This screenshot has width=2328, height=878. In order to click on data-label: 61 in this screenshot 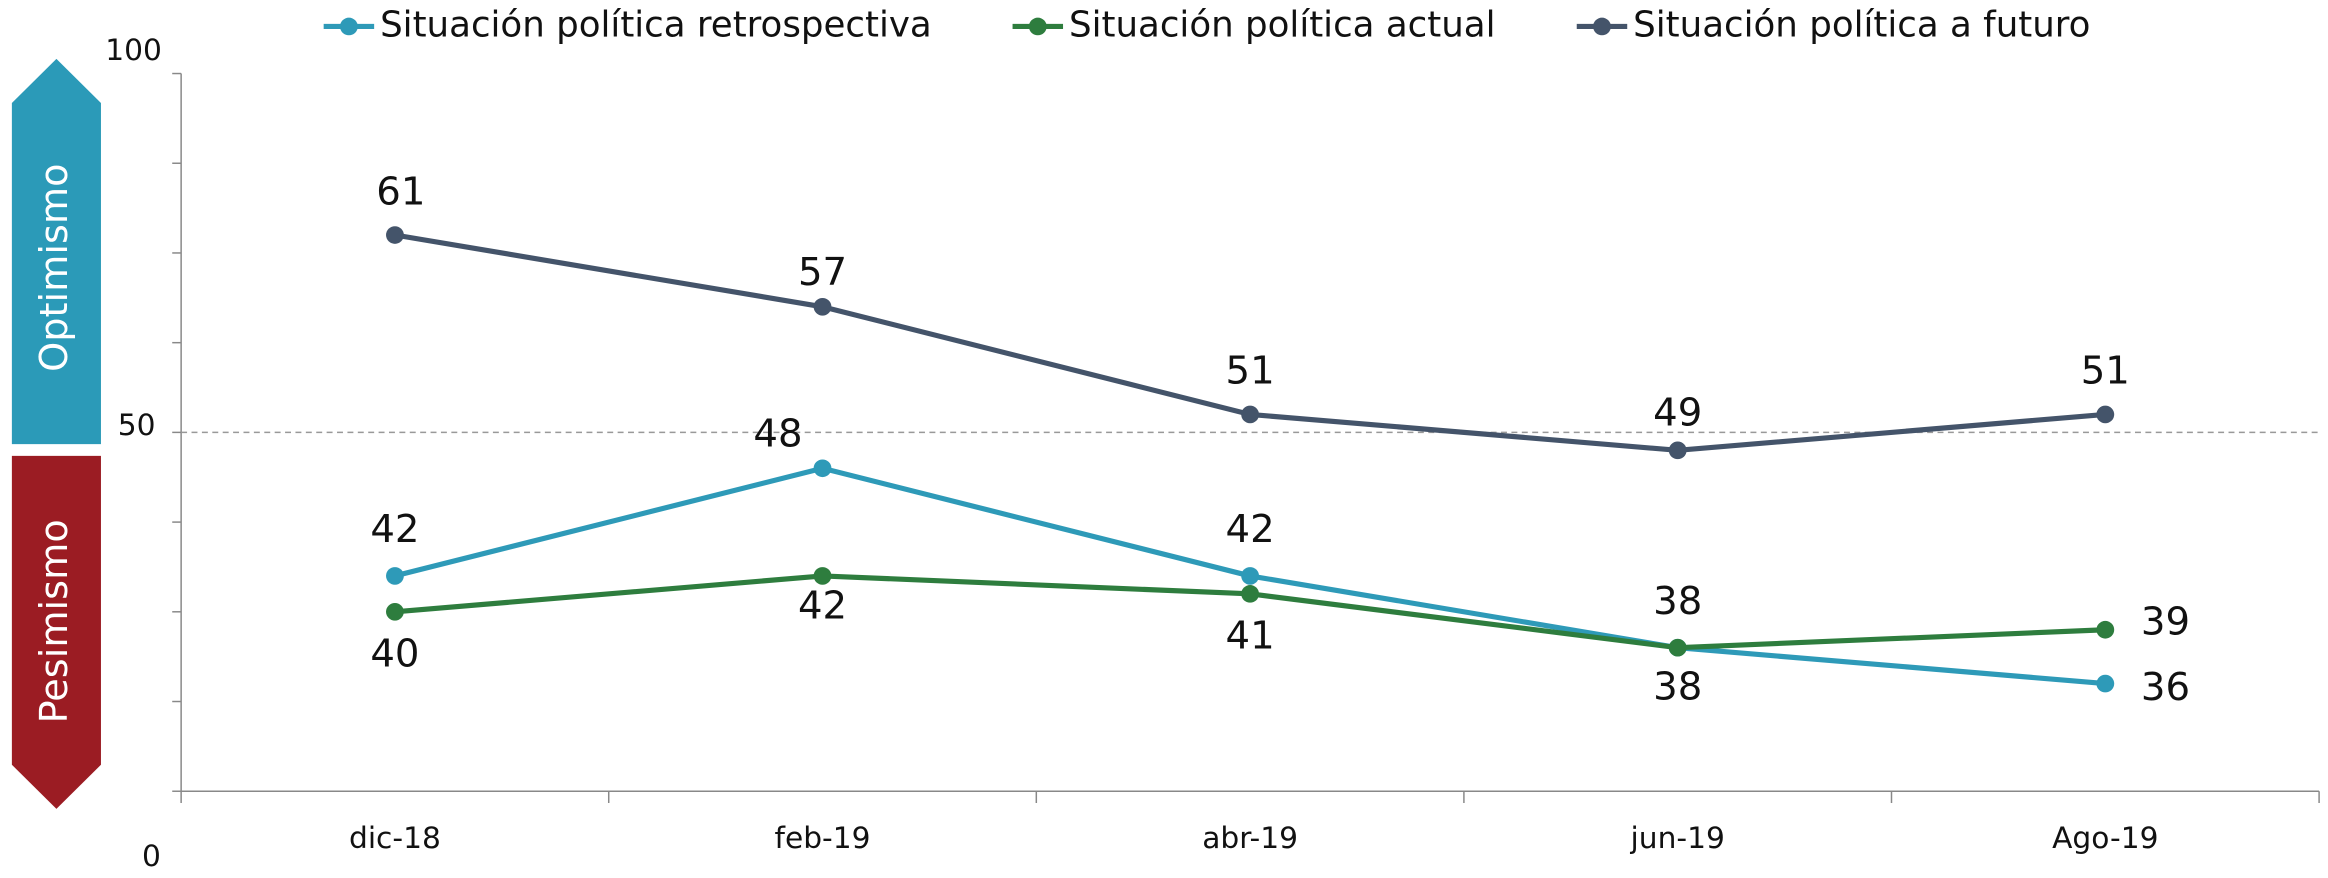, I will do `click(400, 191)`.